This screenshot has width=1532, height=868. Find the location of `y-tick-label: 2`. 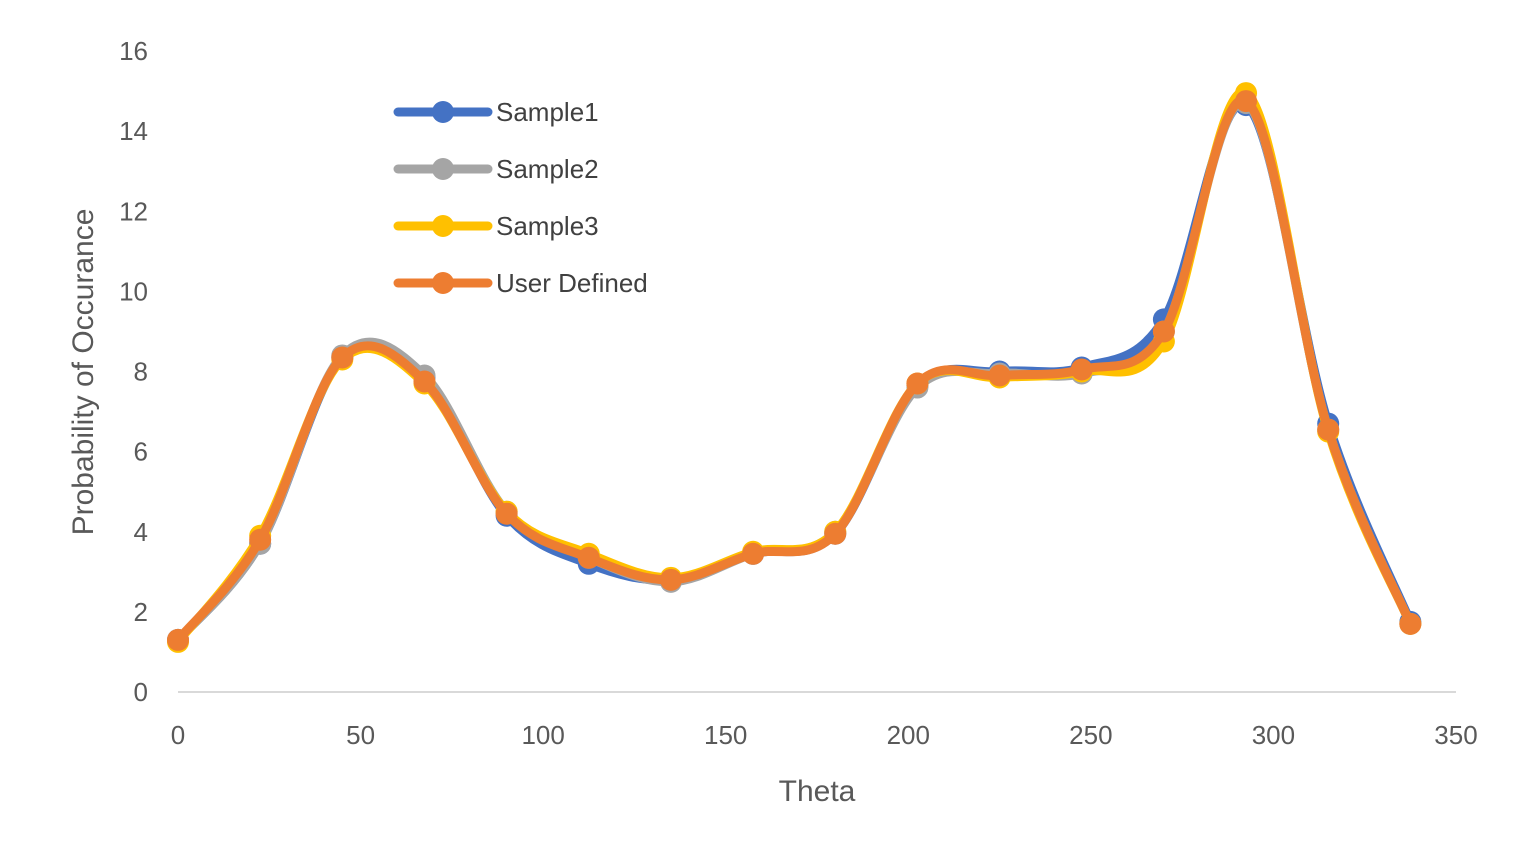

y-tick-label: 2 is located at coordinates (141, 612).